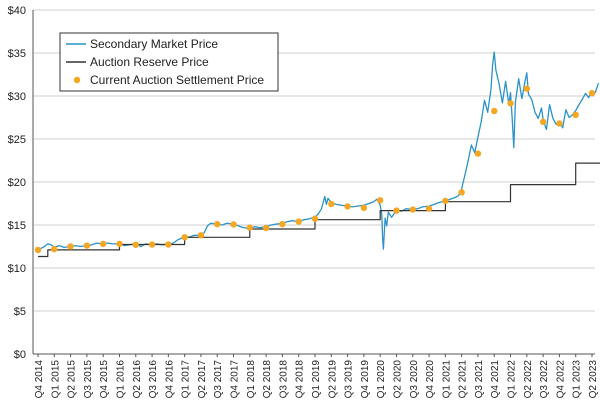 This screenshot has height=412, width=600. Describe the element at coordinates (560, 379) in the screenshot. I see `x-tick-label: Q4 2022` at that location.